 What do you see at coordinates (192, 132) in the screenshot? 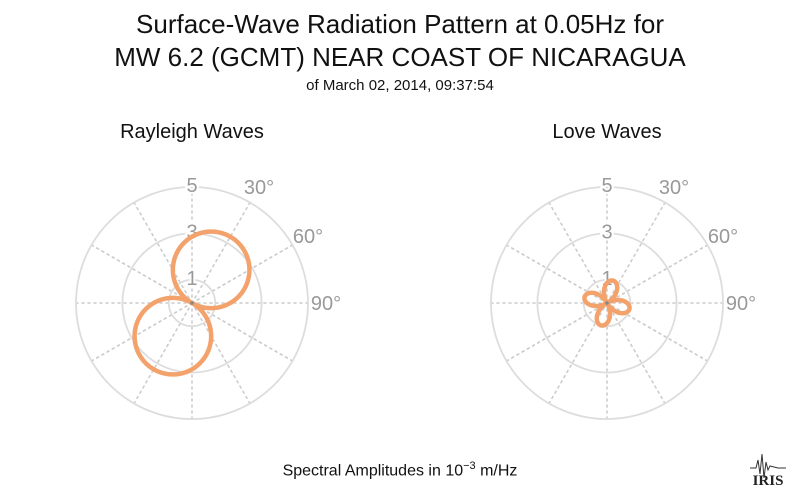
I see `panel-title: Rayleigh Waves` at bounding box center [192, 132].